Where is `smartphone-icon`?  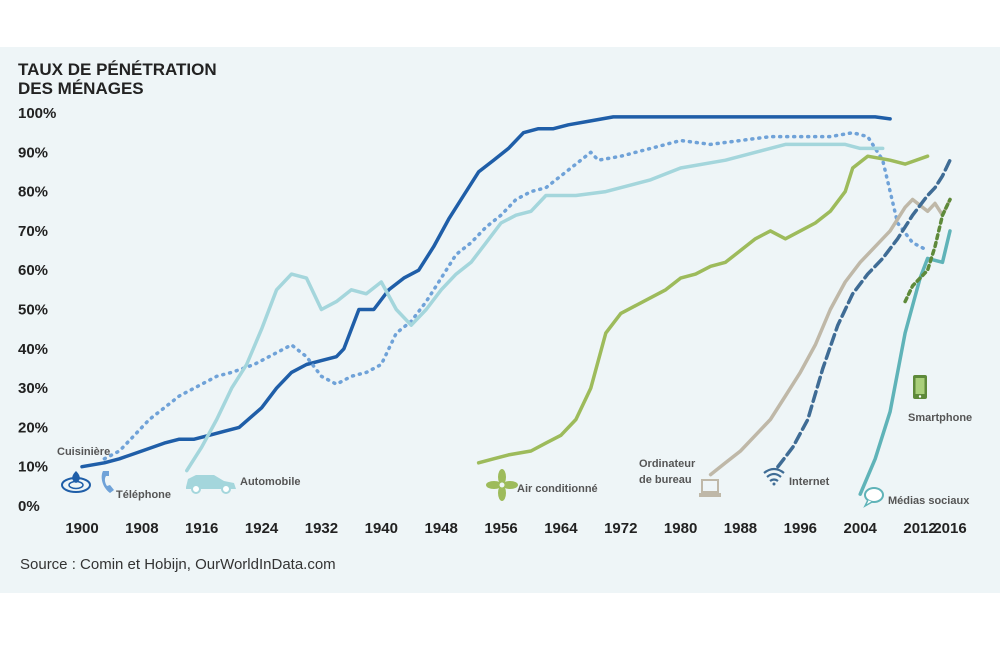 smartphone-icon is located at coordinates (920, 387).